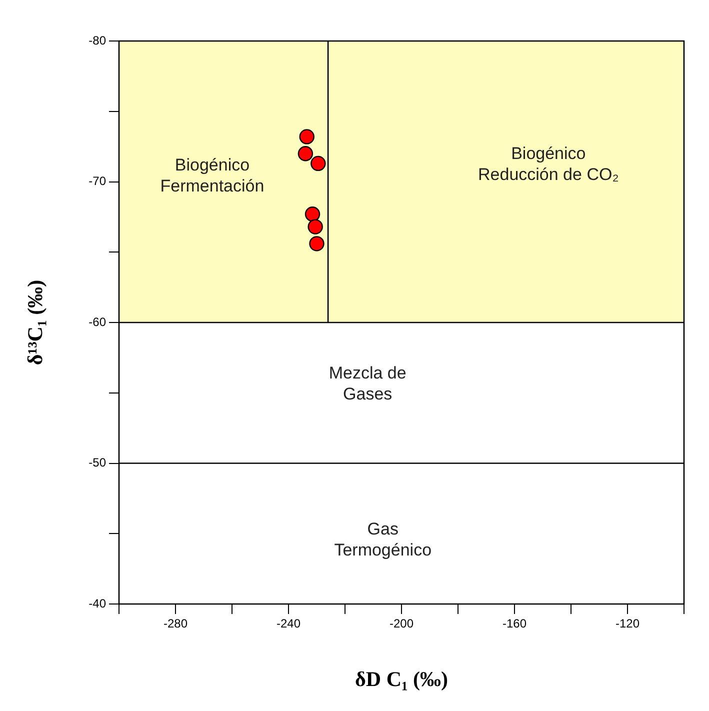 The image size is (709, 711). Describe the element at coordinates (288, 623) in the screenshot. I see `x-tick-label: -240` at that location.